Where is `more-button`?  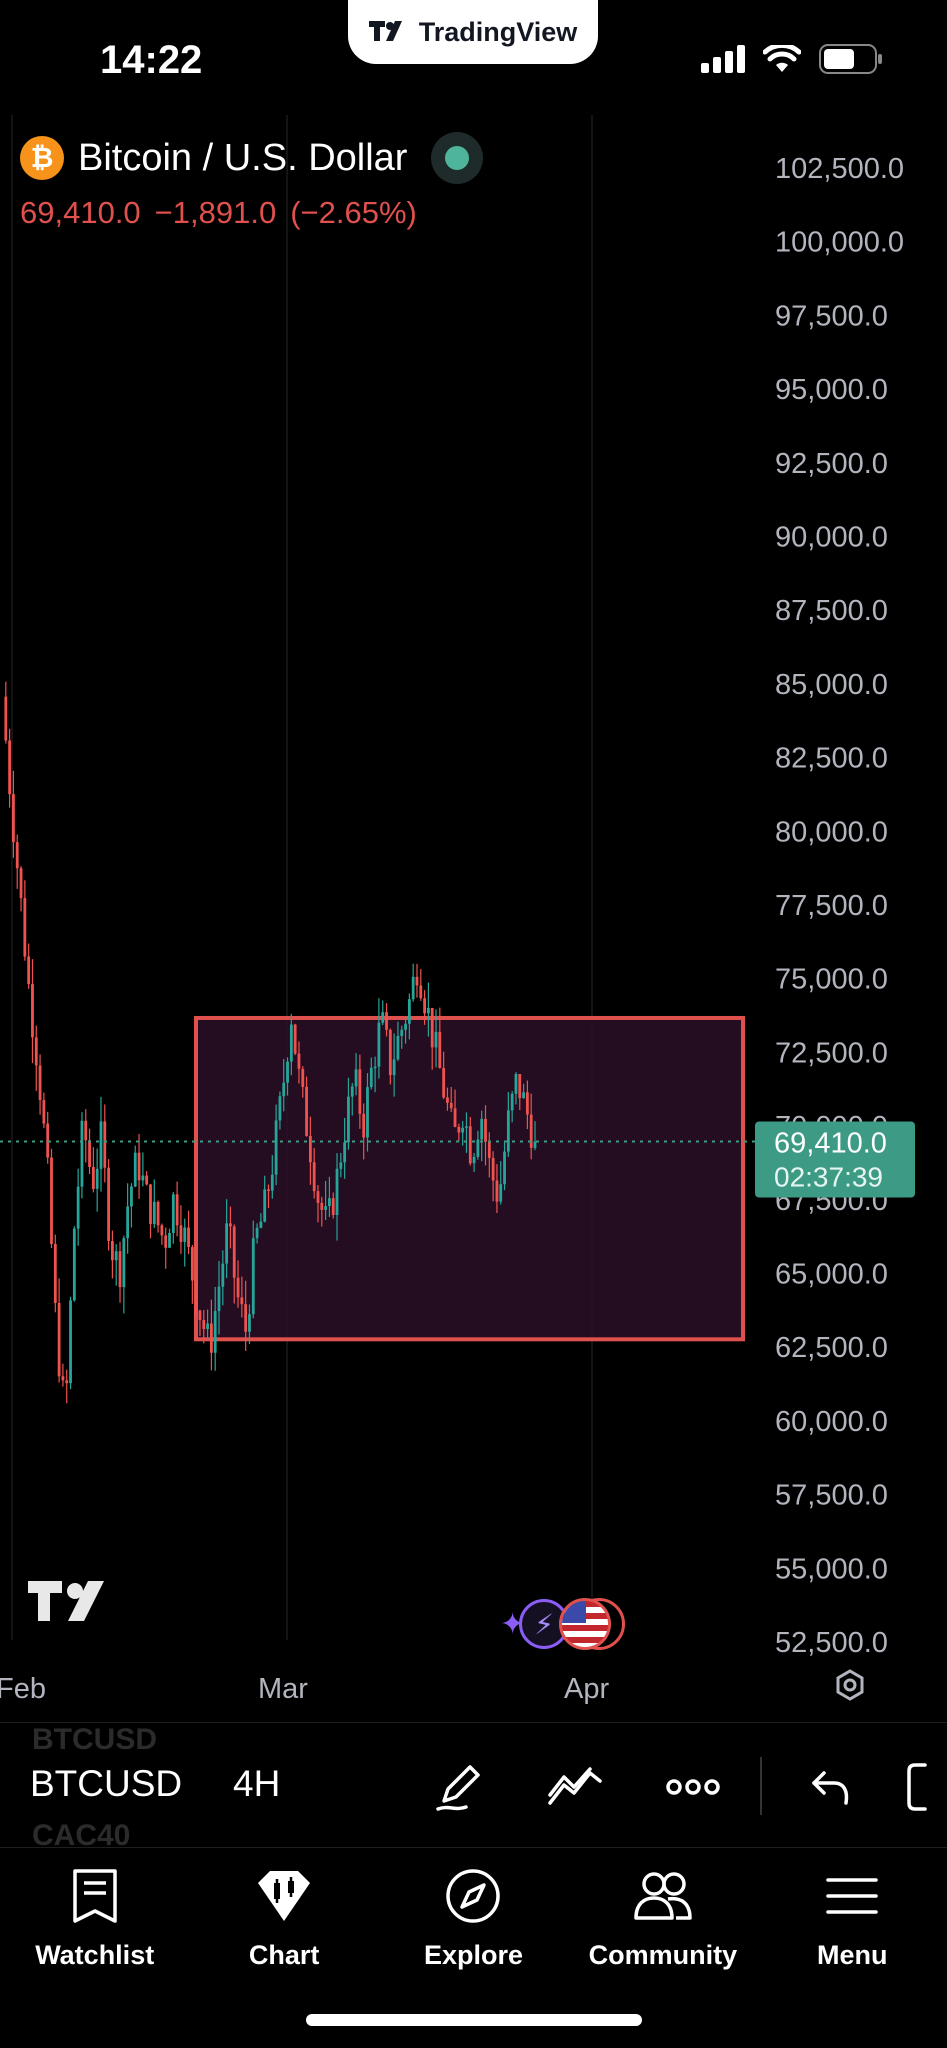 more-button is located at coordinates (693, 1787).